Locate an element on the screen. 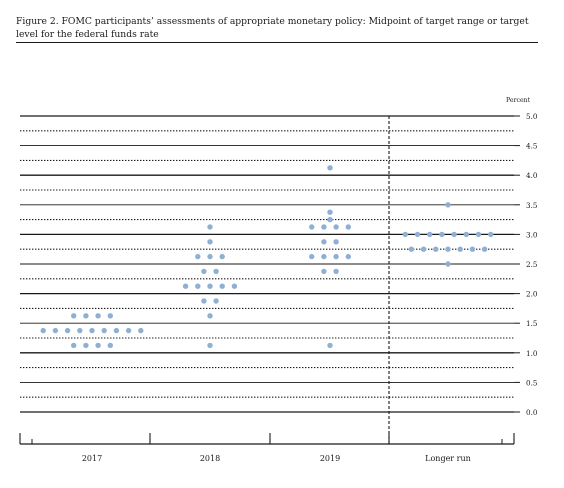 The image size is (564, 488). y-tick-label: 3.5 is located at coordinates (532, 205).